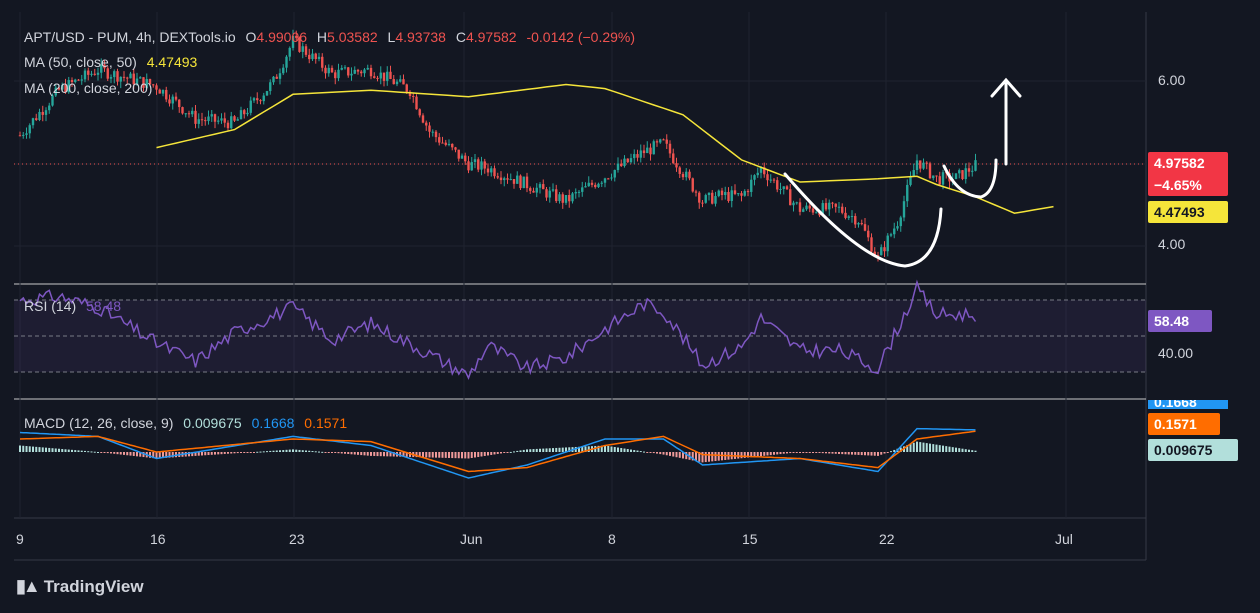  I want to click on rsi-legend-label: RSI (14), so click(50, 306).